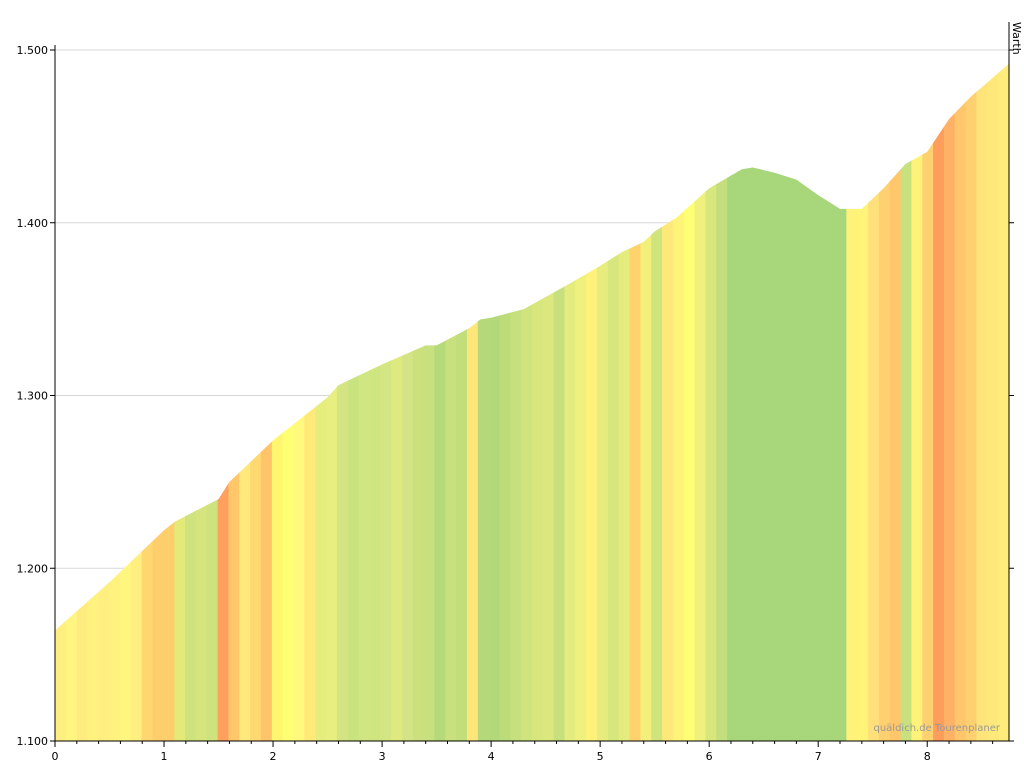 This screenshot has height=768, width=1024. Describe the element at coordinates (382, 756) in the screenshot. I see `x-tick-label: 3` at that location.